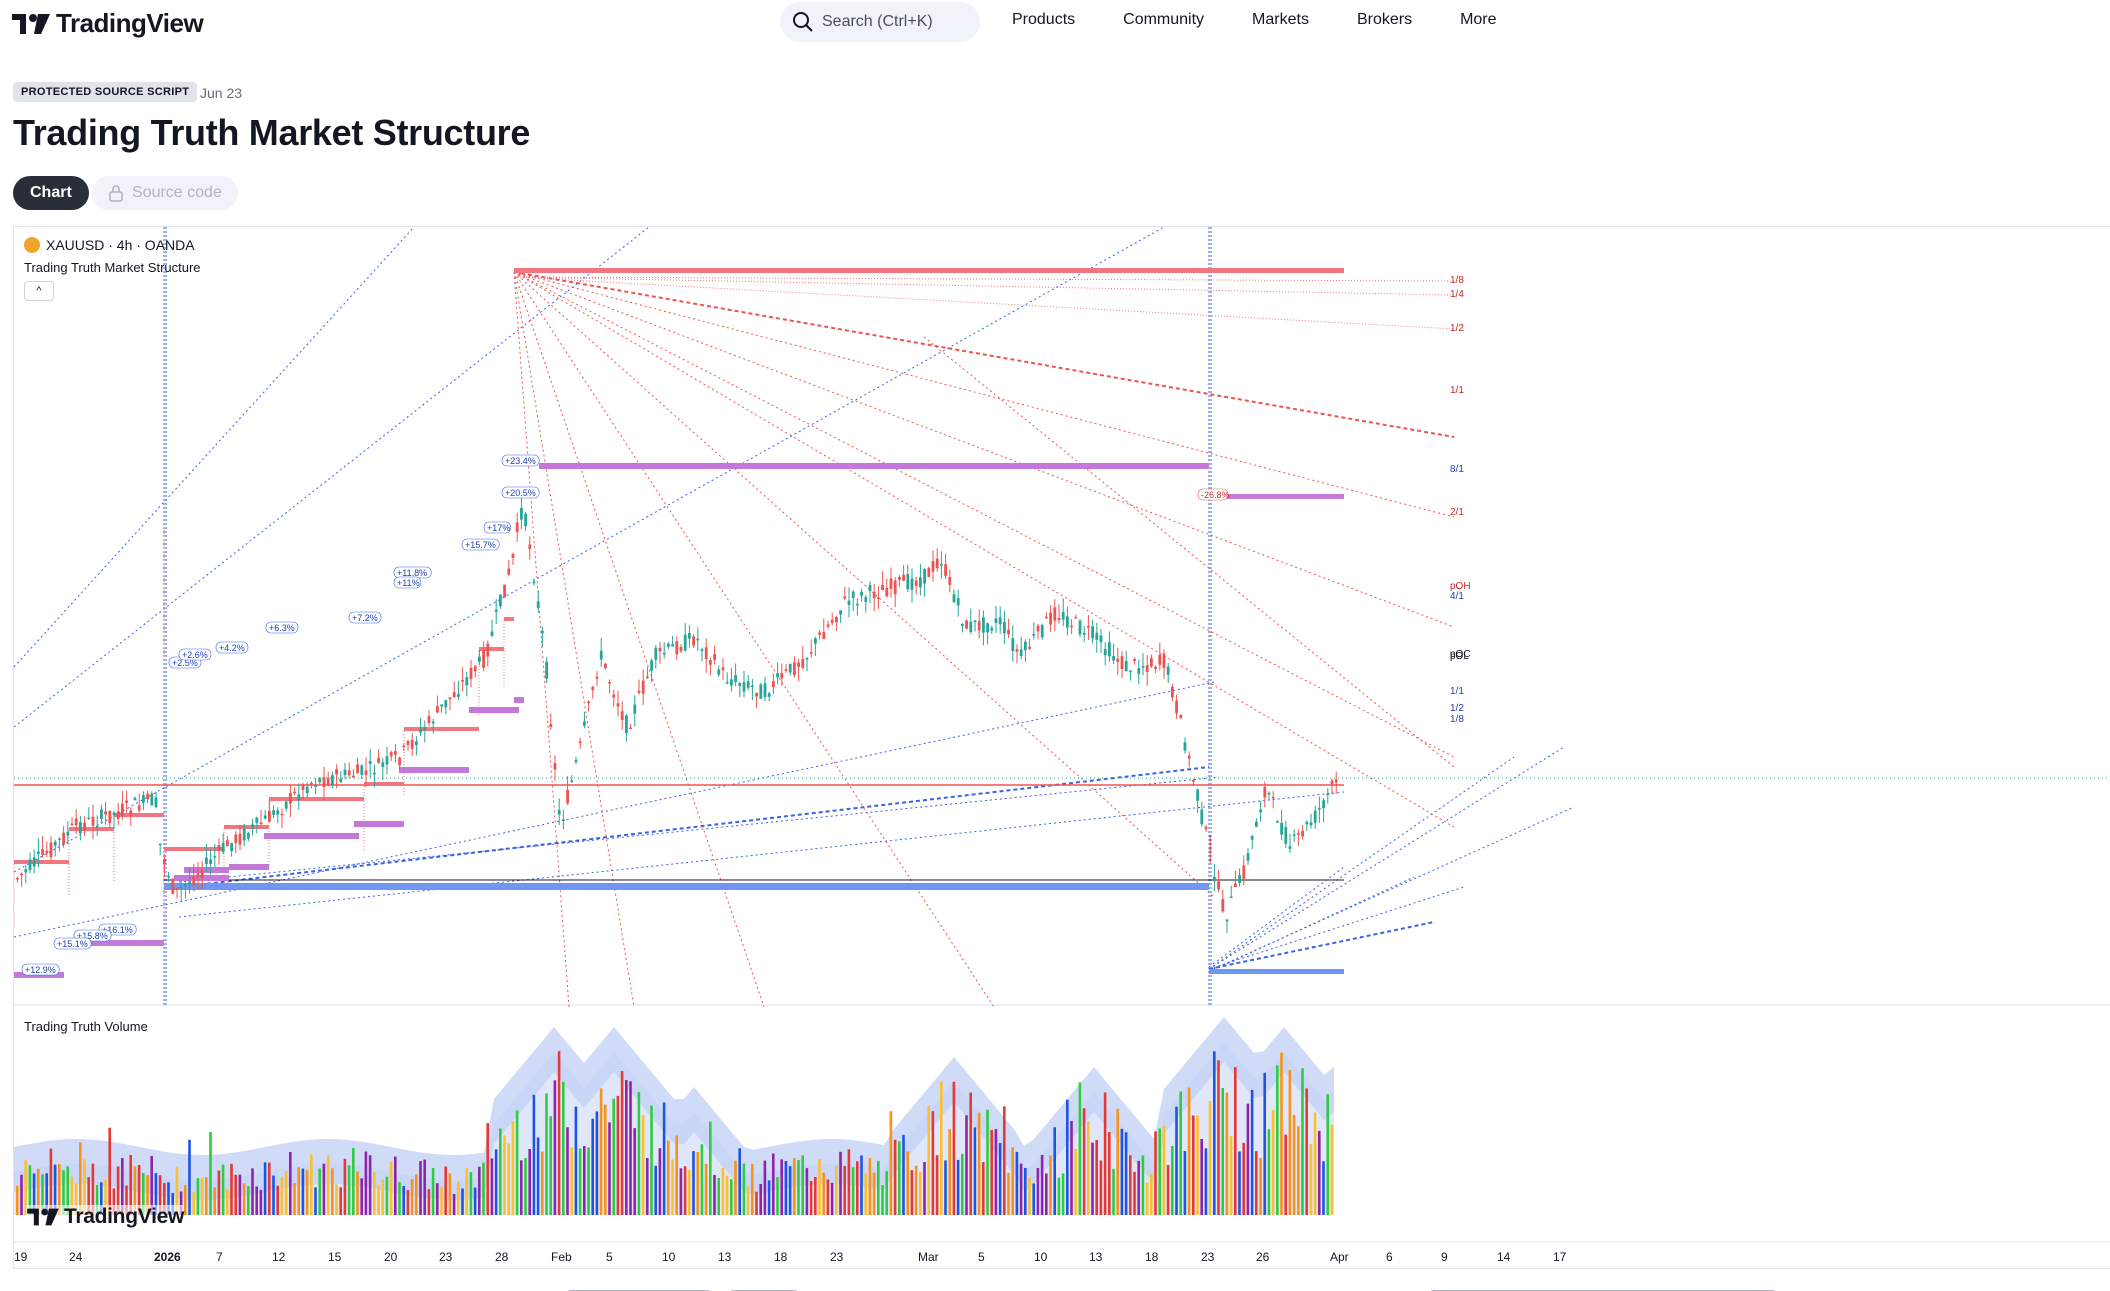  What do you see at coordinates (117, 930) in the screenshot?
I see `pct-label: +16.1%` at bounding box center [117, 930].